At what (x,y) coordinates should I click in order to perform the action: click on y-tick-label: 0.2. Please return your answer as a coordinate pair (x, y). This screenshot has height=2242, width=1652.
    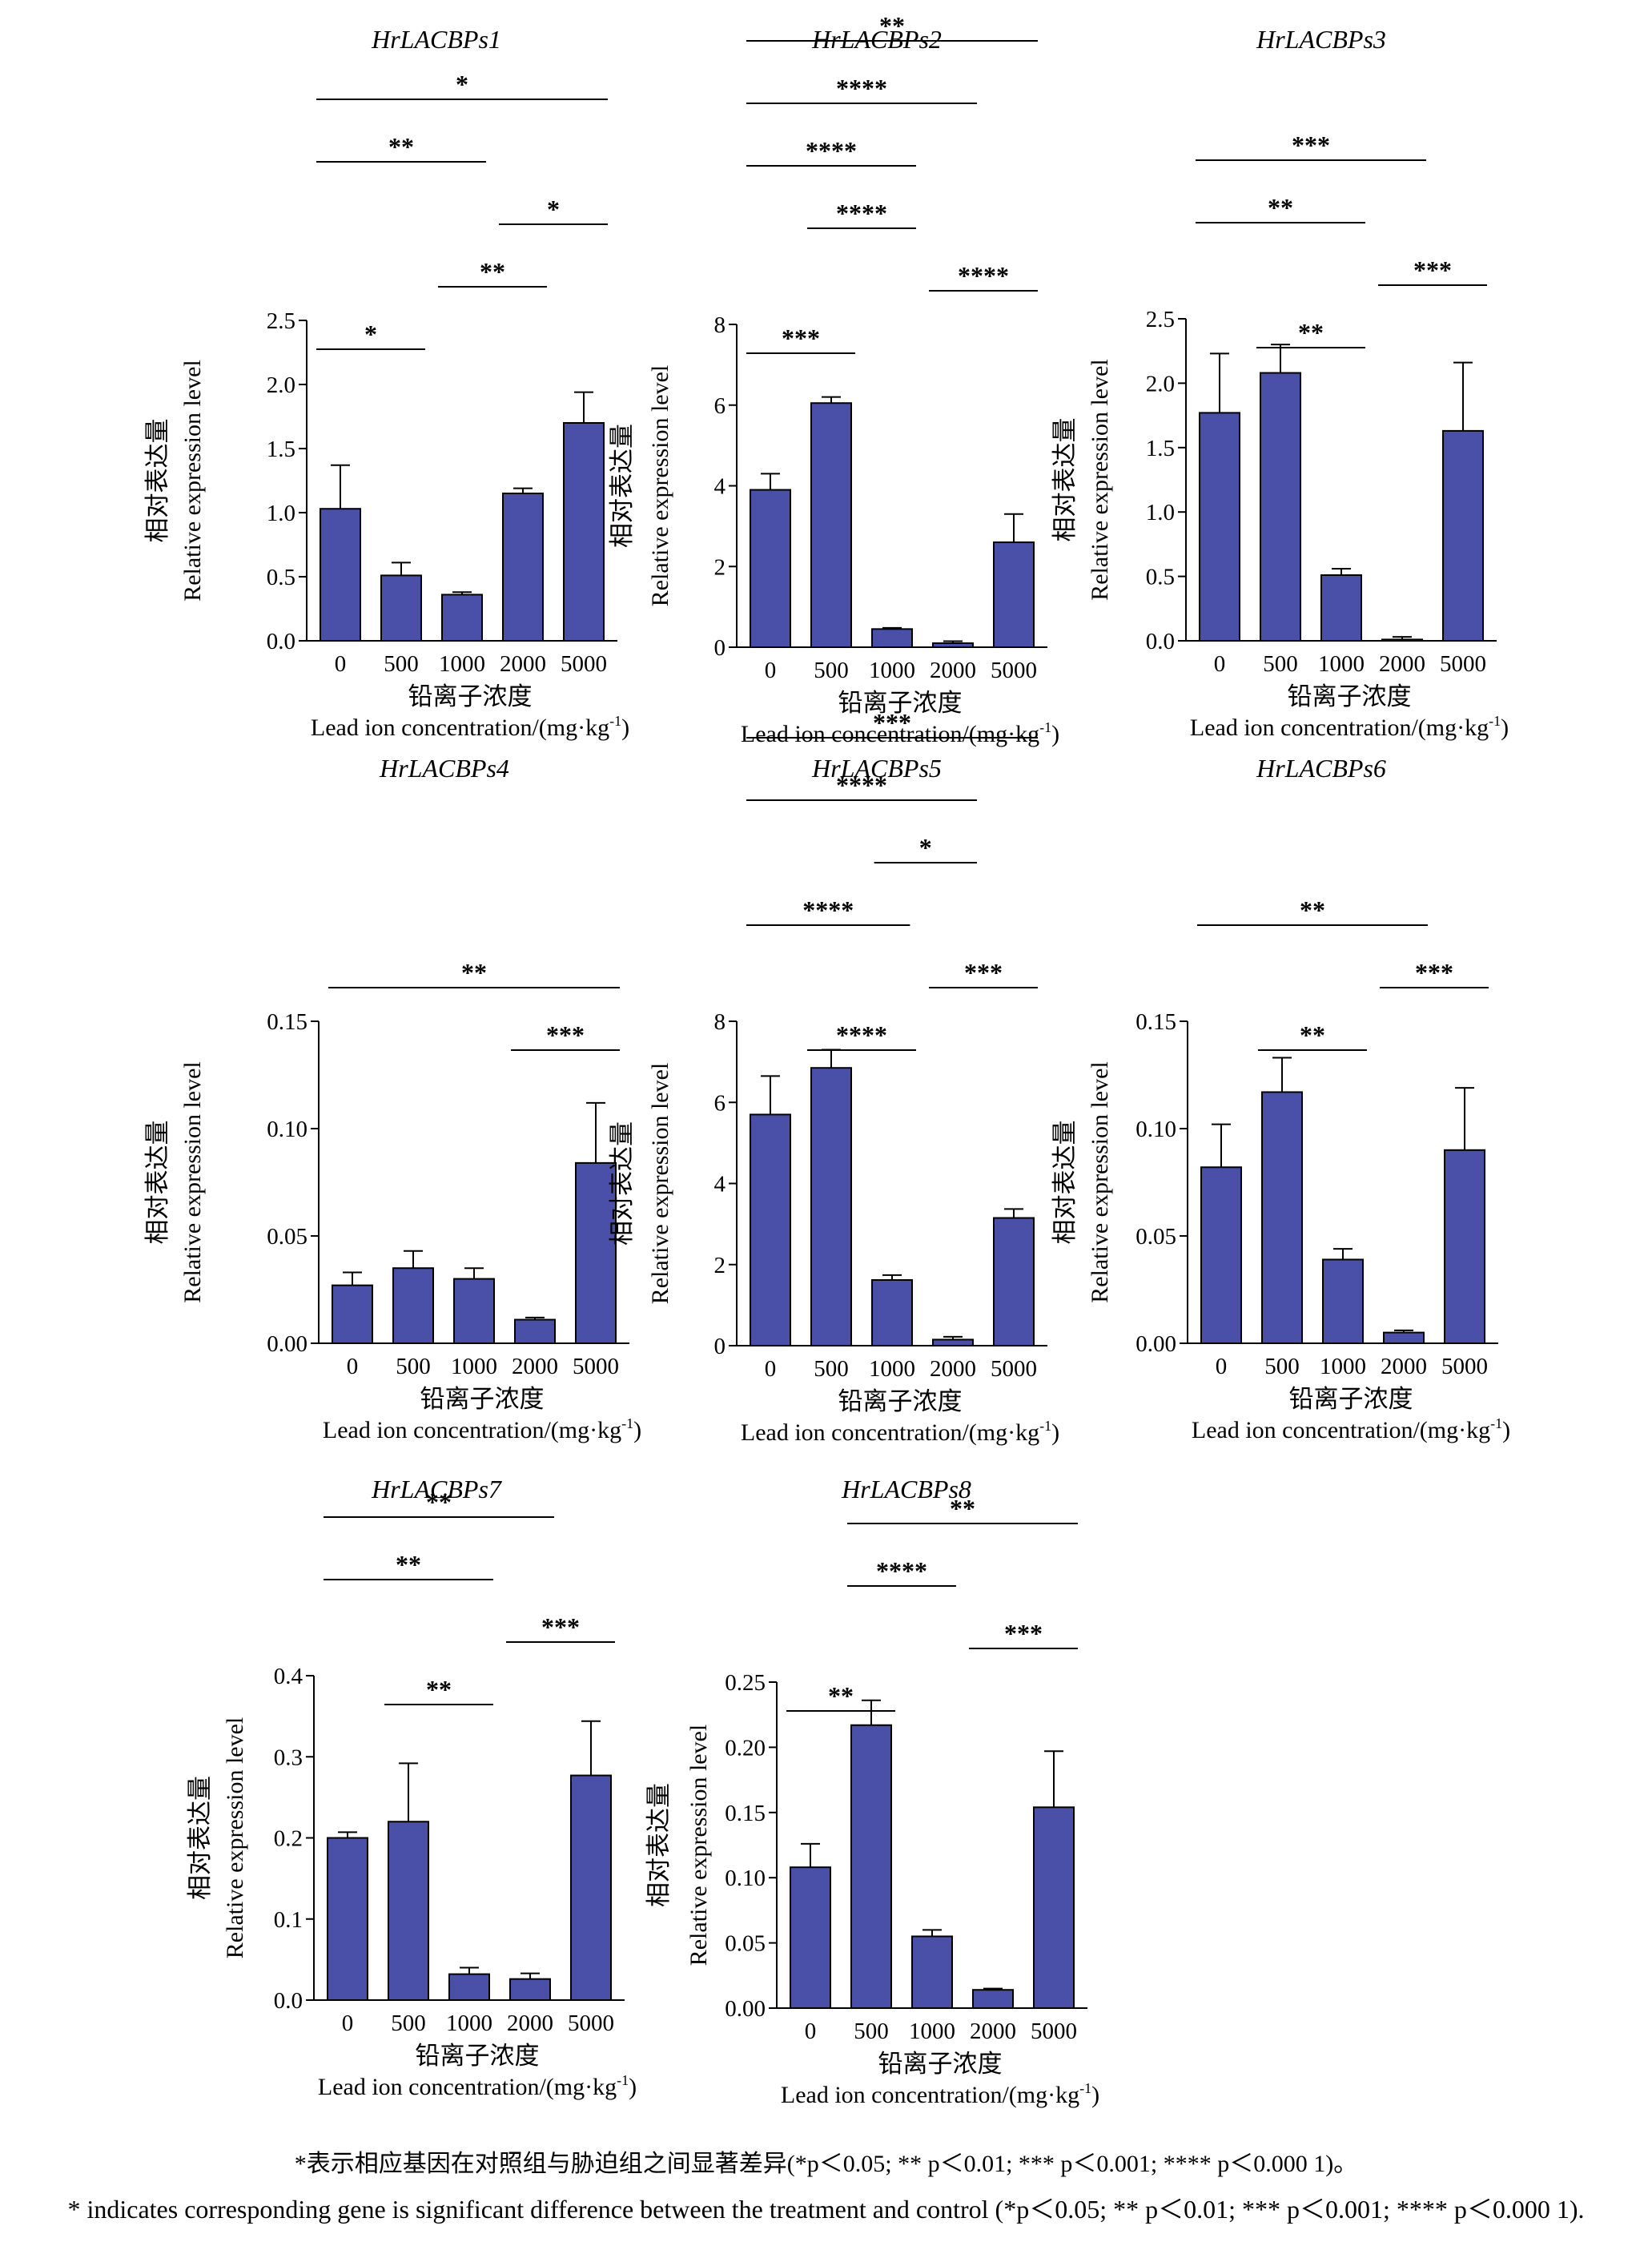
    Looking at the image, I should click on (289, 1839).